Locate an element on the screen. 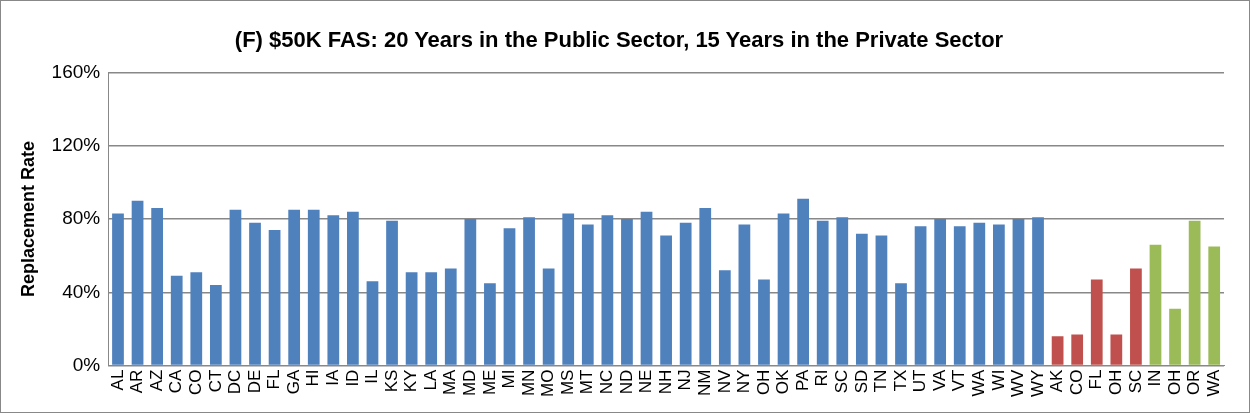  x-tick-label: ND is located at coordinates (626, 382).